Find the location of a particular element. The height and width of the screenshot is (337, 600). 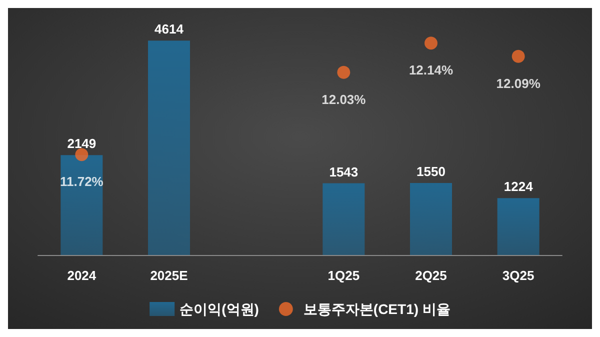

x-tick-label: 2025E is located at coordinates (169, 275).